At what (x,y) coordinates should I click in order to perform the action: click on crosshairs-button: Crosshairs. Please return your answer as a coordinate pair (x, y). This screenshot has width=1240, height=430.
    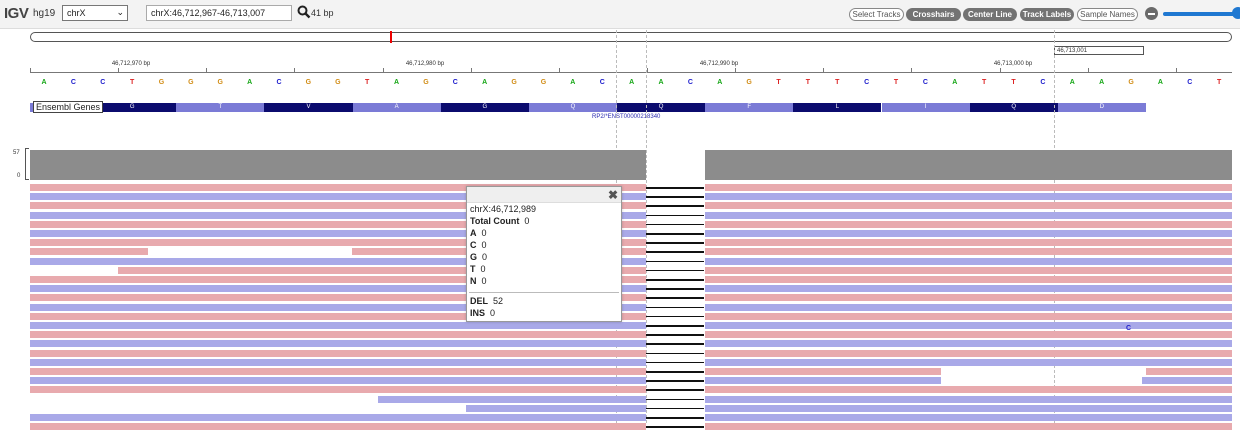
    Looking at the image, I should click on (933, 14).